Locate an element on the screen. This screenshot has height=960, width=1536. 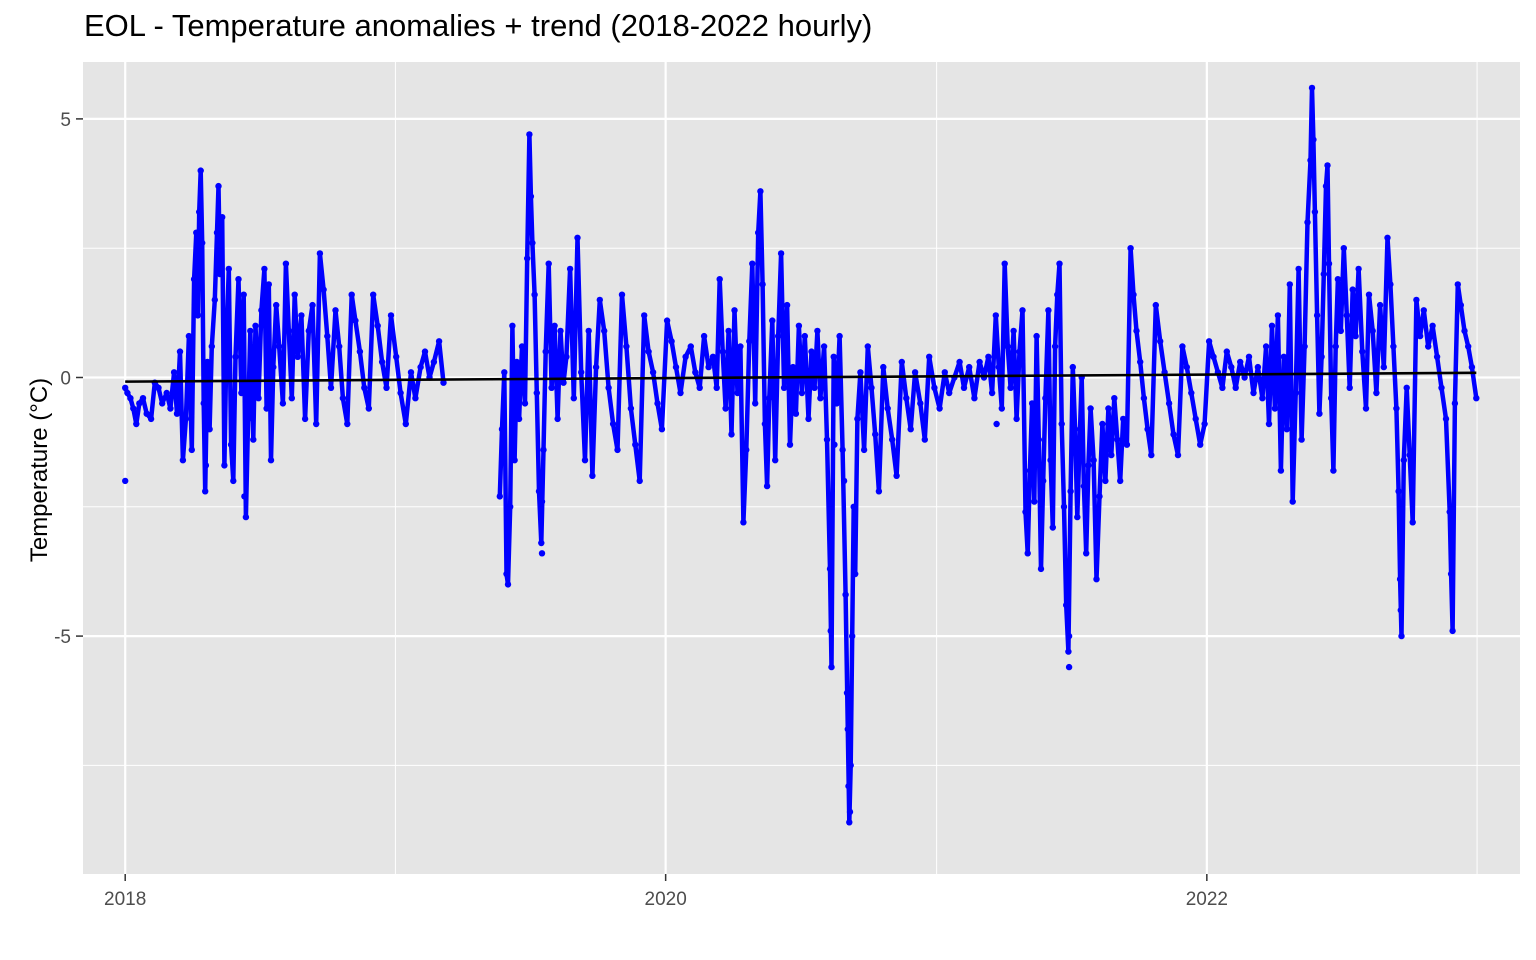
x-tick-label: 2020 is located at coordinates (666, 899).